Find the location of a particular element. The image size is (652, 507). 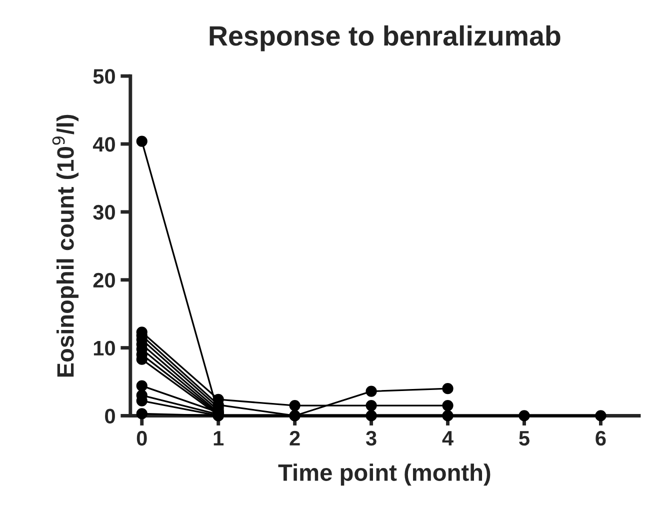

y-tick-label: 40 is located at coordinates (103, 144).